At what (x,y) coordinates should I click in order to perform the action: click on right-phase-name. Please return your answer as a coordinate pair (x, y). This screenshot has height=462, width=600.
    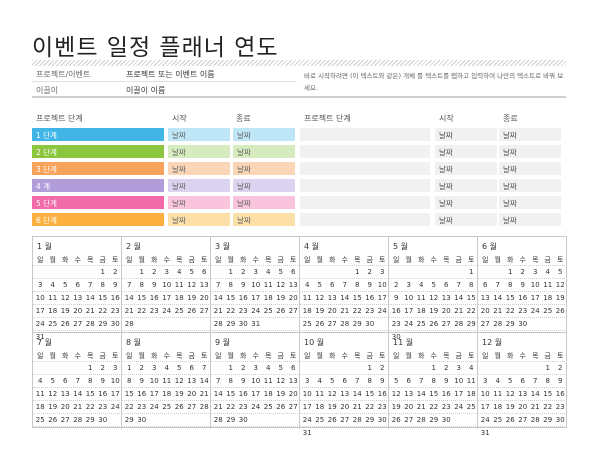
    Looking at the image, I should click on (365, 151).